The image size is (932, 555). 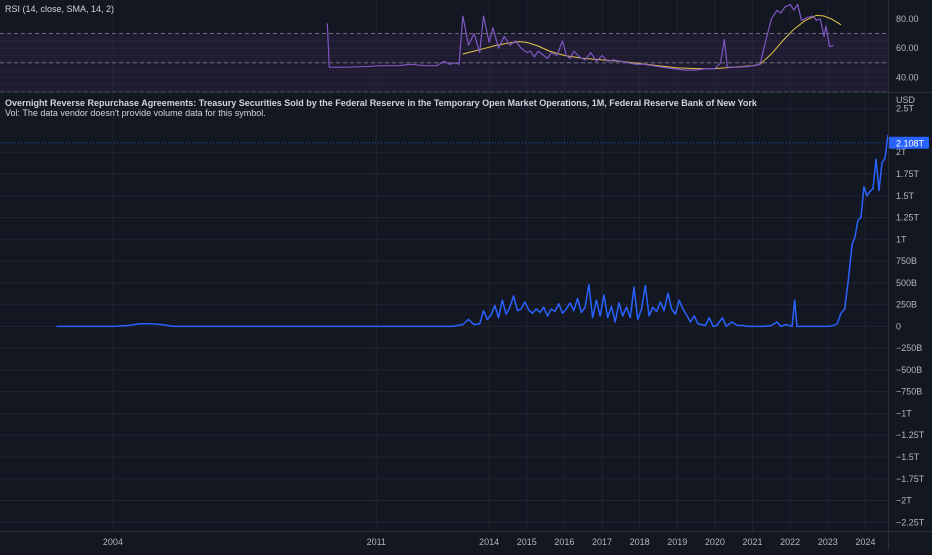 I want to click on x-tick-label: 2017, so click(x=602, y=542).